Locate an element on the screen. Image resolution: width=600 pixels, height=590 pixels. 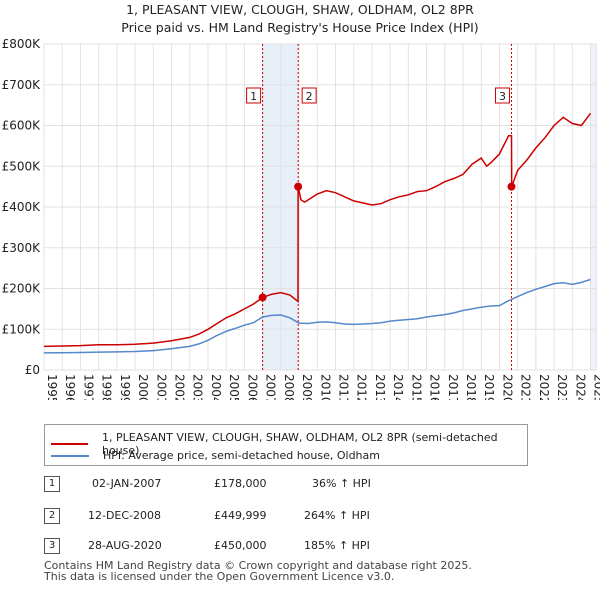
sale-label: 2 is located at coordinates (309, 96).